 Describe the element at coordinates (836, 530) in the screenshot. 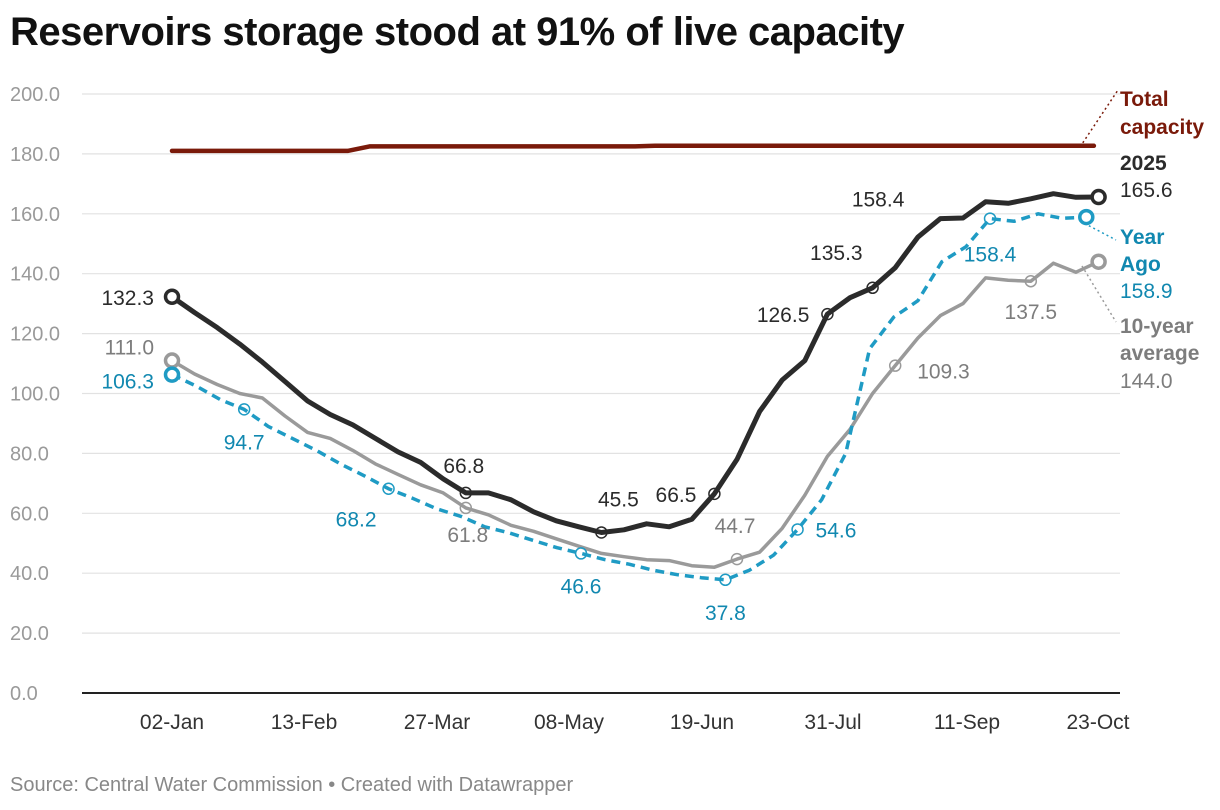

I see `data-label-yearago: 54.6` at that location.